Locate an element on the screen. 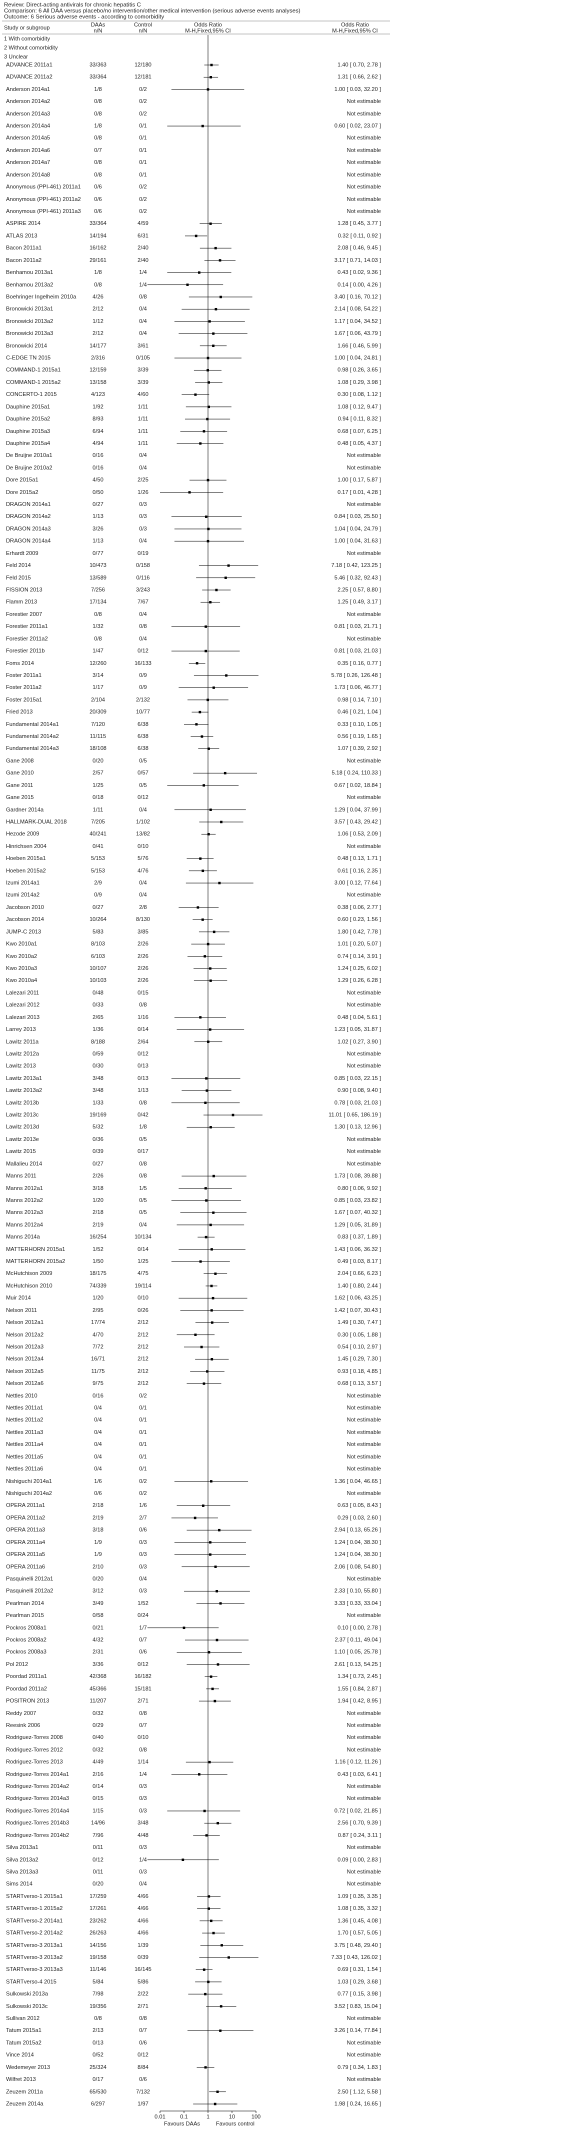 This screenshot has width=566, height=2135. study-name: Lawitz 2013b is located at coordinates (22, 1103).